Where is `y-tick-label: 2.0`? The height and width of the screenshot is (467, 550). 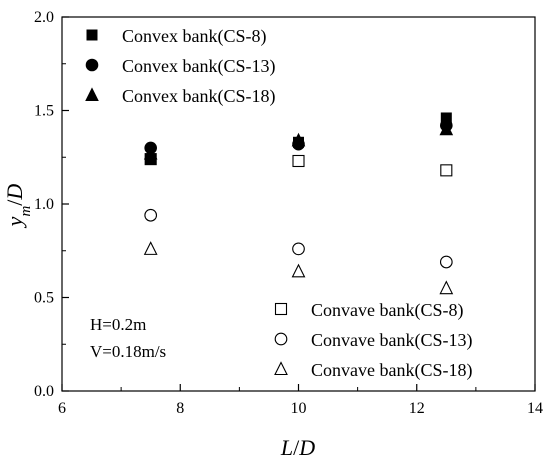 y-tick-label: 2.0 is located at coordinates (44, 17).